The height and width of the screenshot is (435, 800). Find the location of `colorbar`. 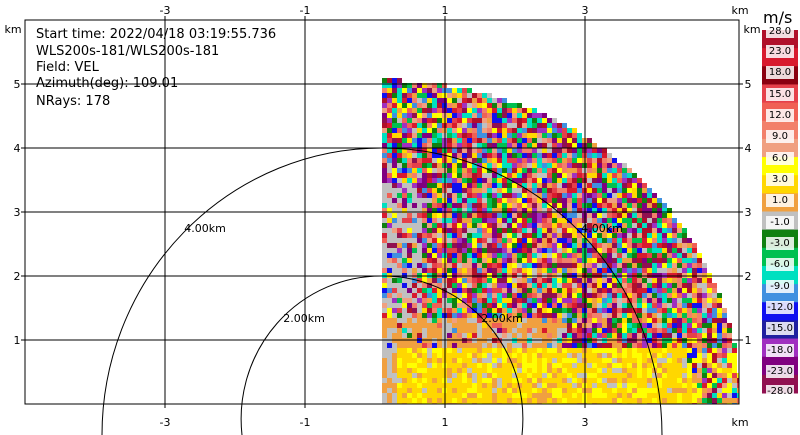

colorbar is located at coordinates (780, 212).